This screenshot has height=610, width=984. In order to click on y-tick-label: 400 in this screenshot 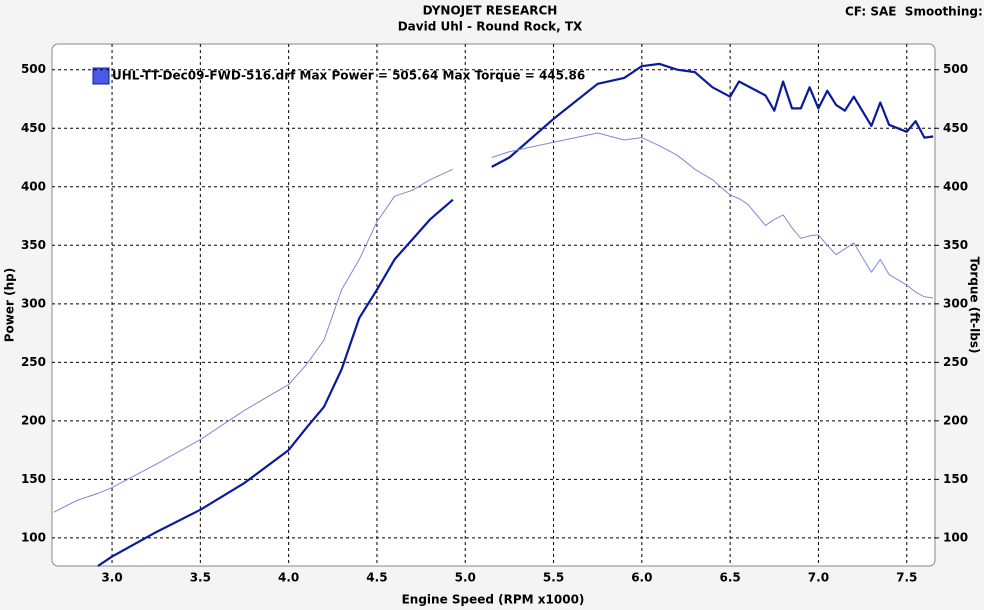, I will do `click(33, 186)`.